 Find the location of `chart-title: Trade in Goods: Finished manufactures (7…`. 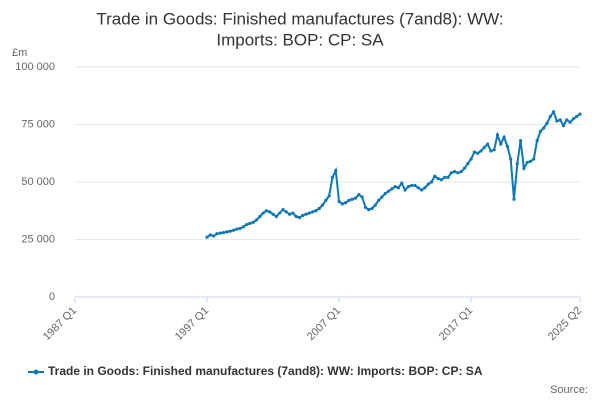

chart-title: Trade in Goods: Finished manufactures (7… is located at coordinates (299, 18).